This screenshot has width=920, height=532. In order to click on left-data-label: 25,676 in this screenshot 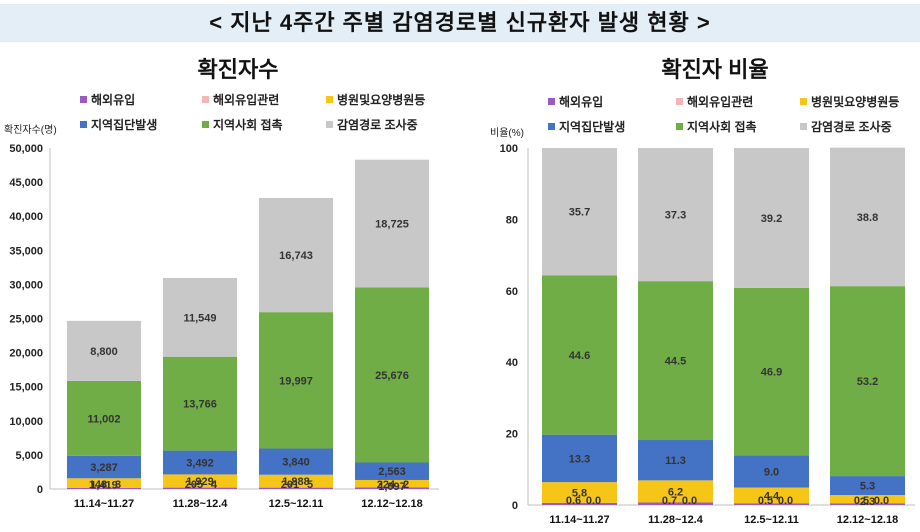, I will do `click(392, 376)`.